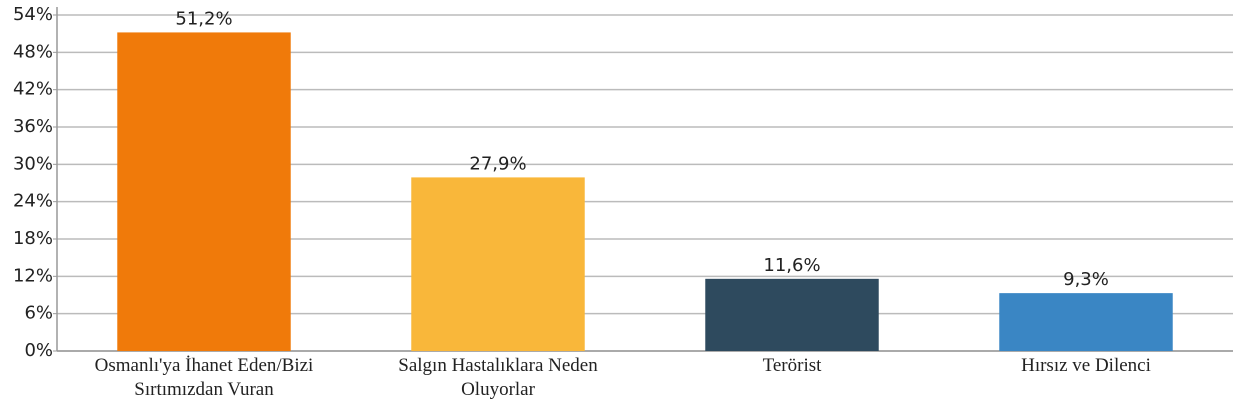 The width and height of the screenshot is (1233, 411). What do you see at coordinates (33, 201) in the screenshot?
I see `y-tick-label: 24%` at bounding box center [33, 201].